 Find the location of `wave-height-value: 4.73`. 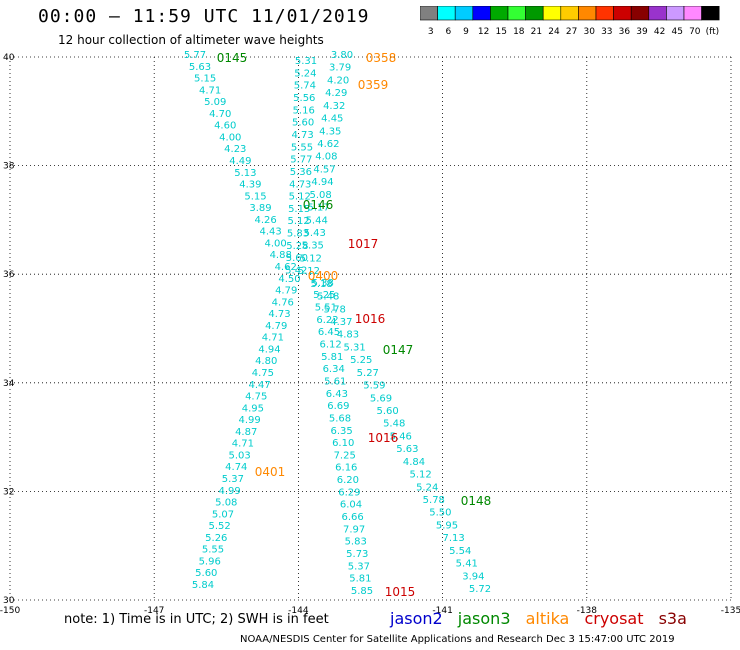

wave-height-value: 4.73 is located at coordinates (300, 184).